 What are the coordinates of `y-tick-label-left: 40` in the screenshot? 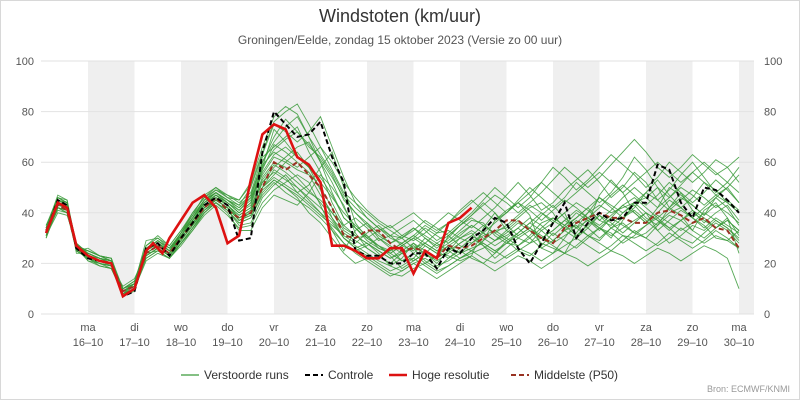 It's located at (28, 214).